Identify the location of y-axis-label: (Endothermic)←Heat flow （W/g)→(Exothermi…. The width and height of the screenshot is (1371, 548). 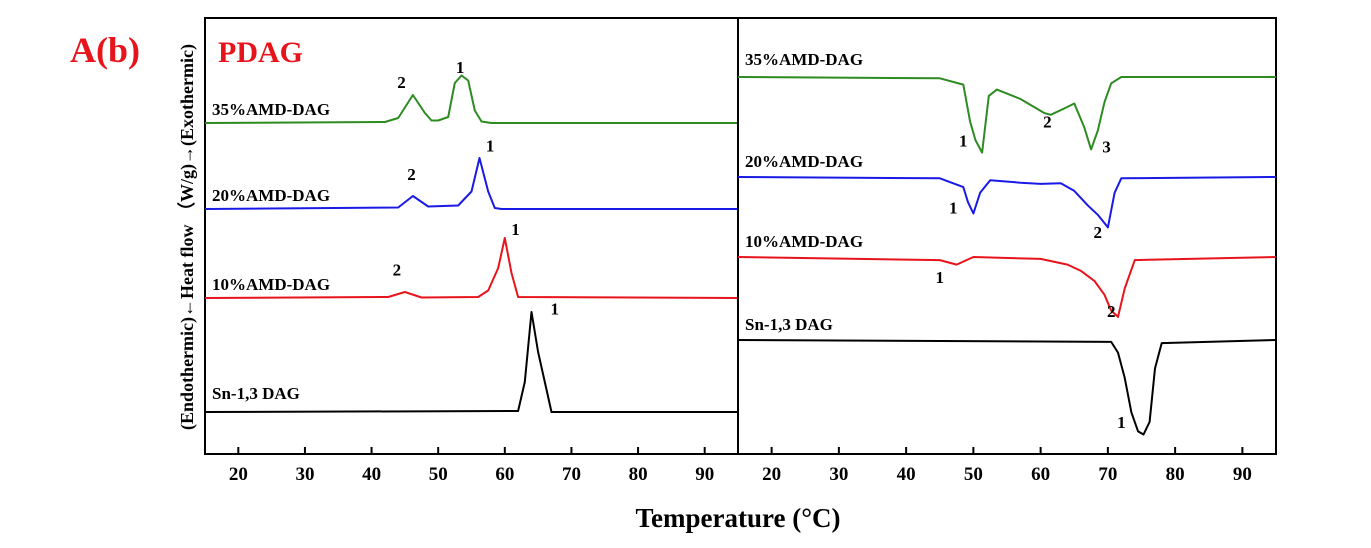
(187, 237).